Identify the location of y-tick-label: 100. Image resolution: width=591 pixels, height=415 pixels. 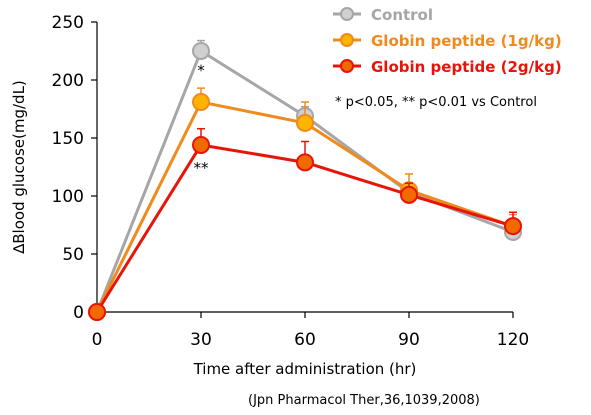
(68, 197).